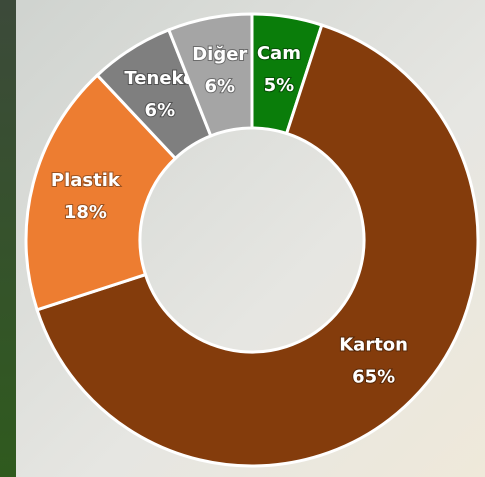  I want to click on value-label: 5%, so click(279, 85).